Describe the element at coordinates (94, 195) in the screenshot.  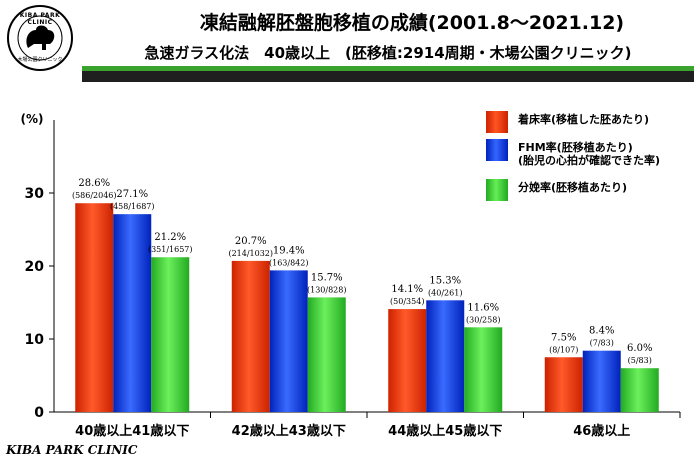
I see `data-count-label: (586/2046)` at that location.